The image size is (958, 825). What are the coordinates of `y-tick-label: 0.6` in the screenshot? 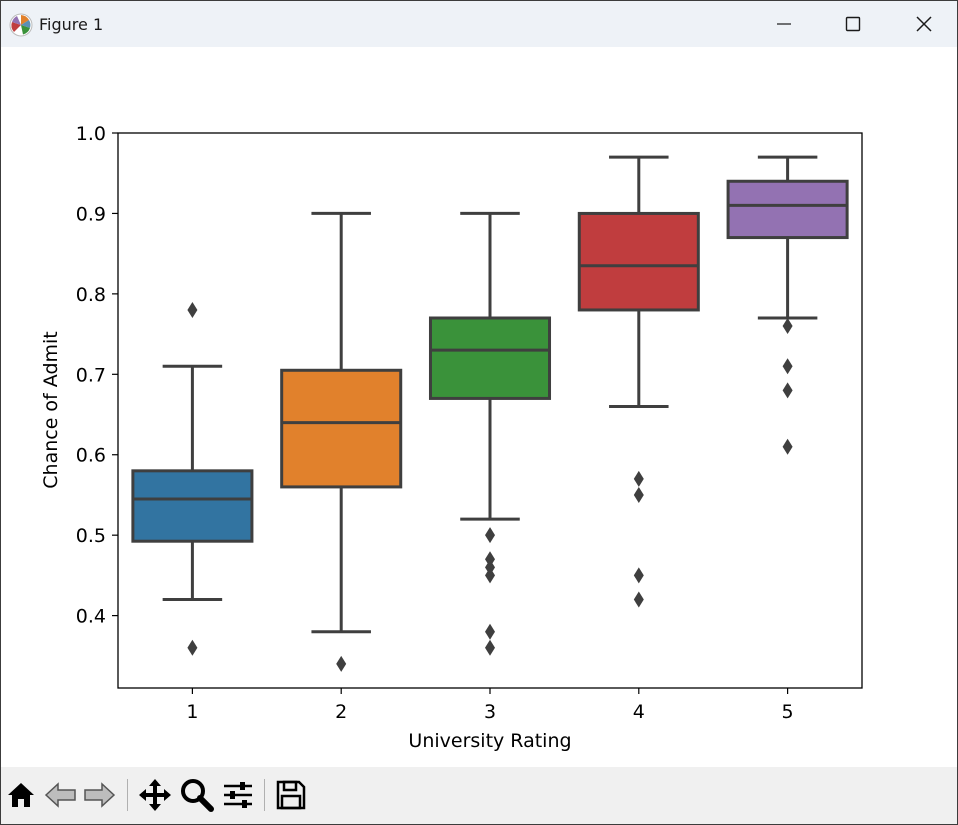 It's located at (91, 456).